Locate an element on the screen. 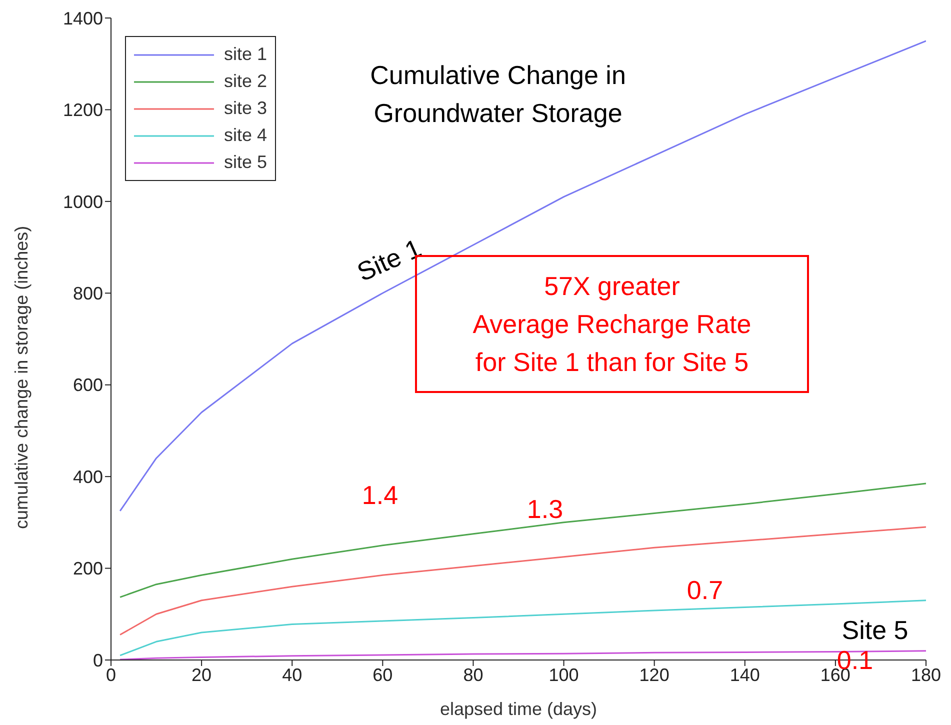 Image resolution: width=951 pixels, height=725 pixels. y-tick-label: 800 is located at coordinates (87, 294).